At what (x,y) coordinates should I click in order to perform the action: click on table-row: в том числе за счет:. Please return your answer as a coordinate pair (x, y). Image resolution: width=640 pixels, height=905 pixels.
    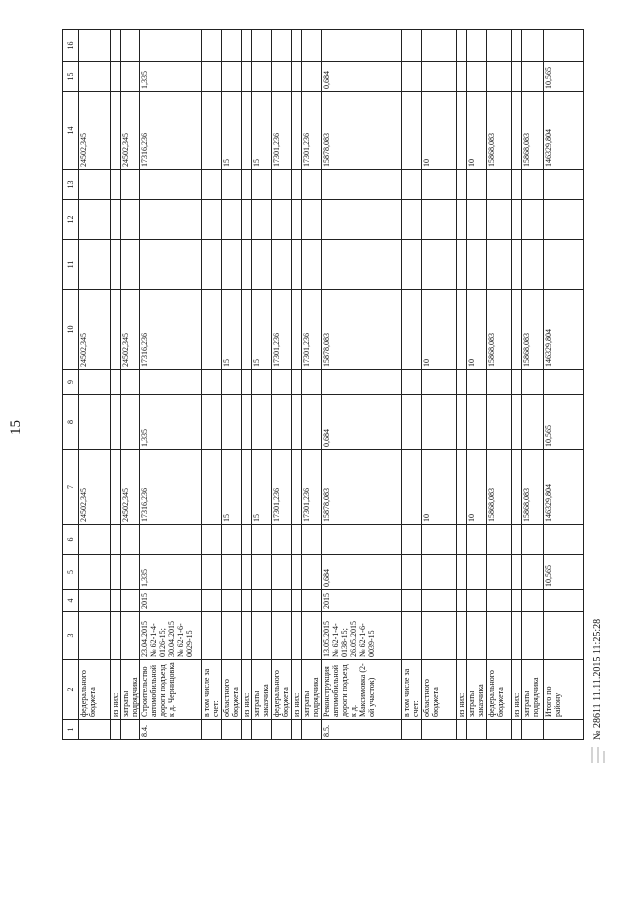
    Looking at the image, I should click on (411, 384).